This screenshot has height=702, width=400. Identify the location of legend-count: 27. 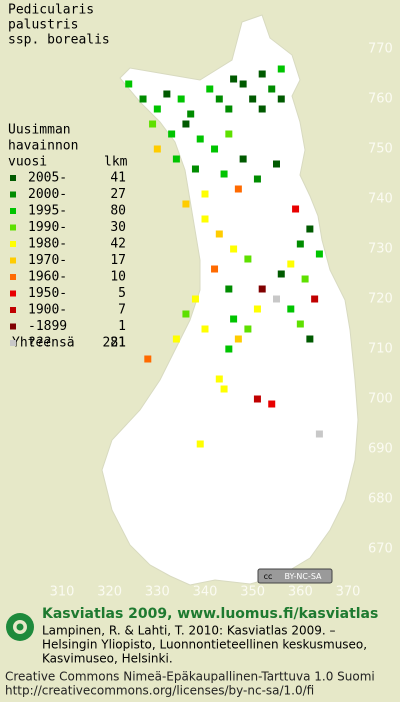
(118, 194).